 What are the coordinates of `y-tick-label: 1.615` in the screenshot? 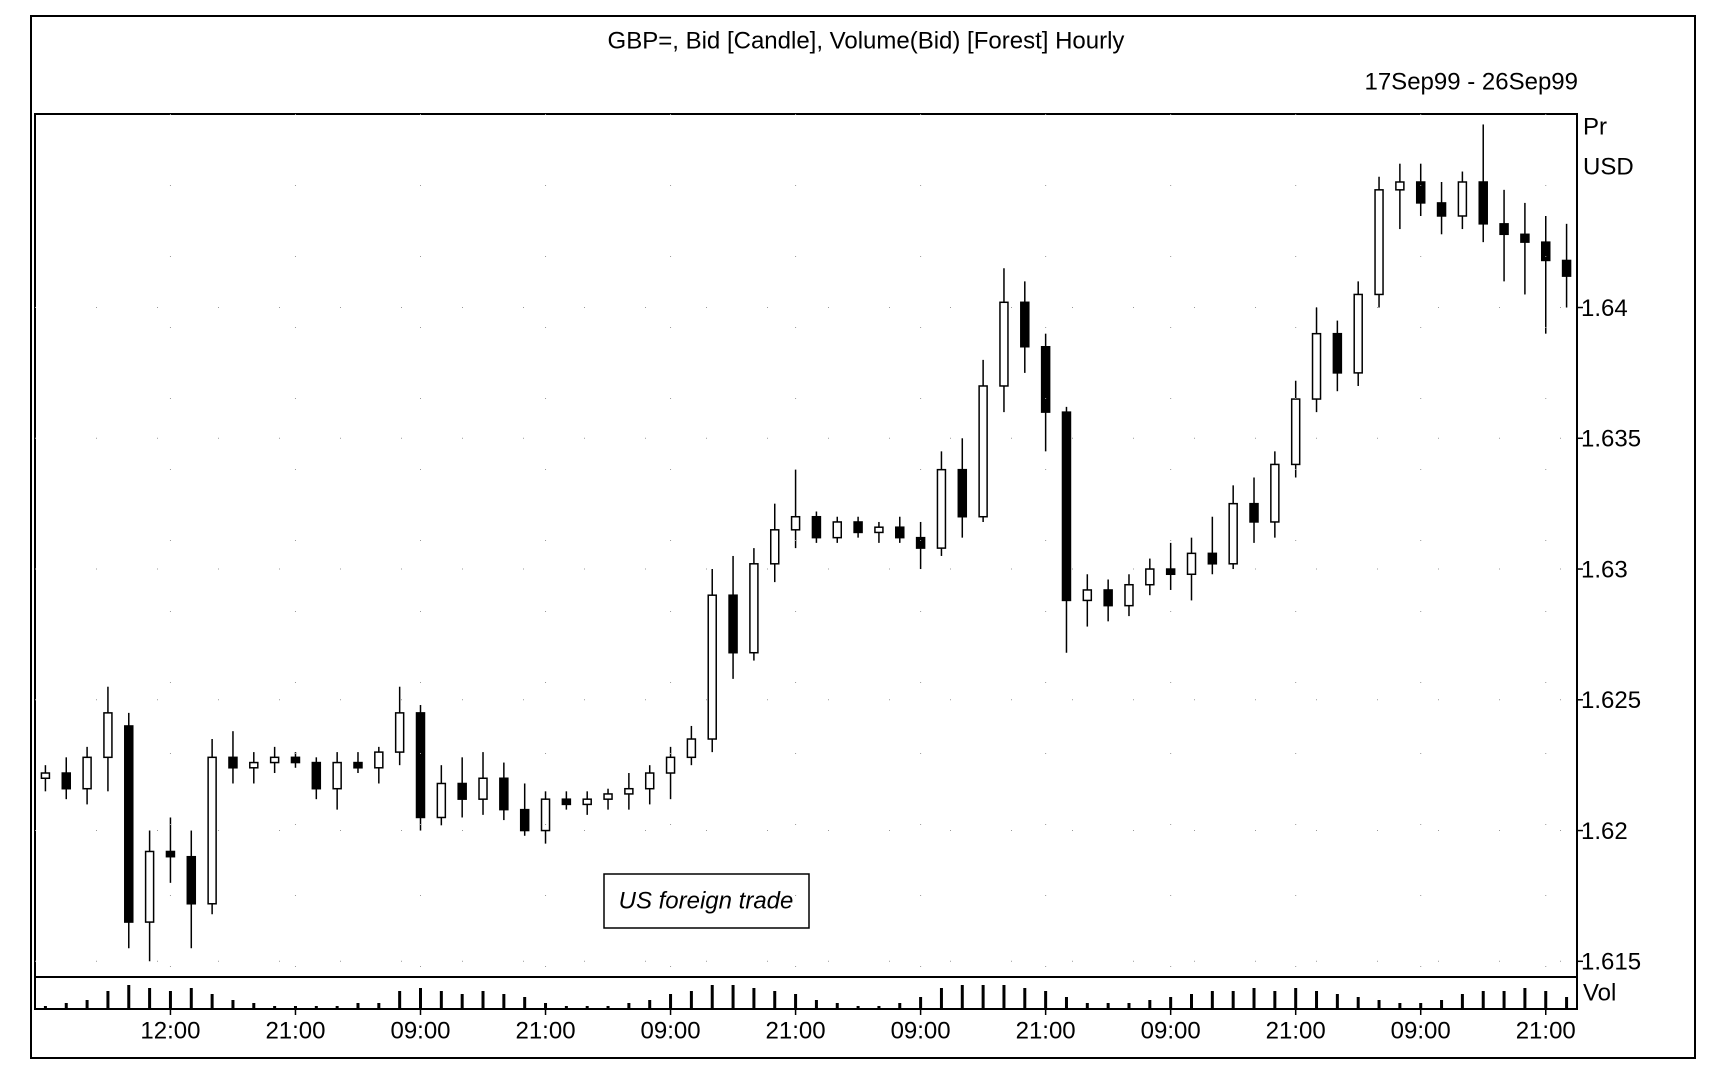 It's located at (1611, 962).